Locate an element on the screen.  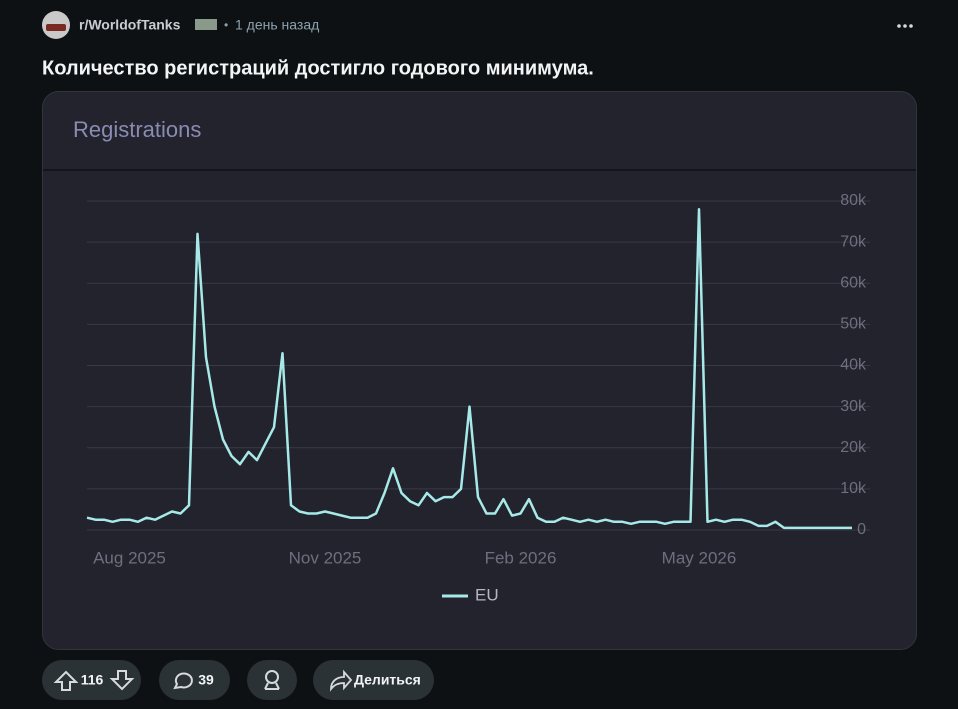
comments-button: 39 is located at coordinates (194, 680).